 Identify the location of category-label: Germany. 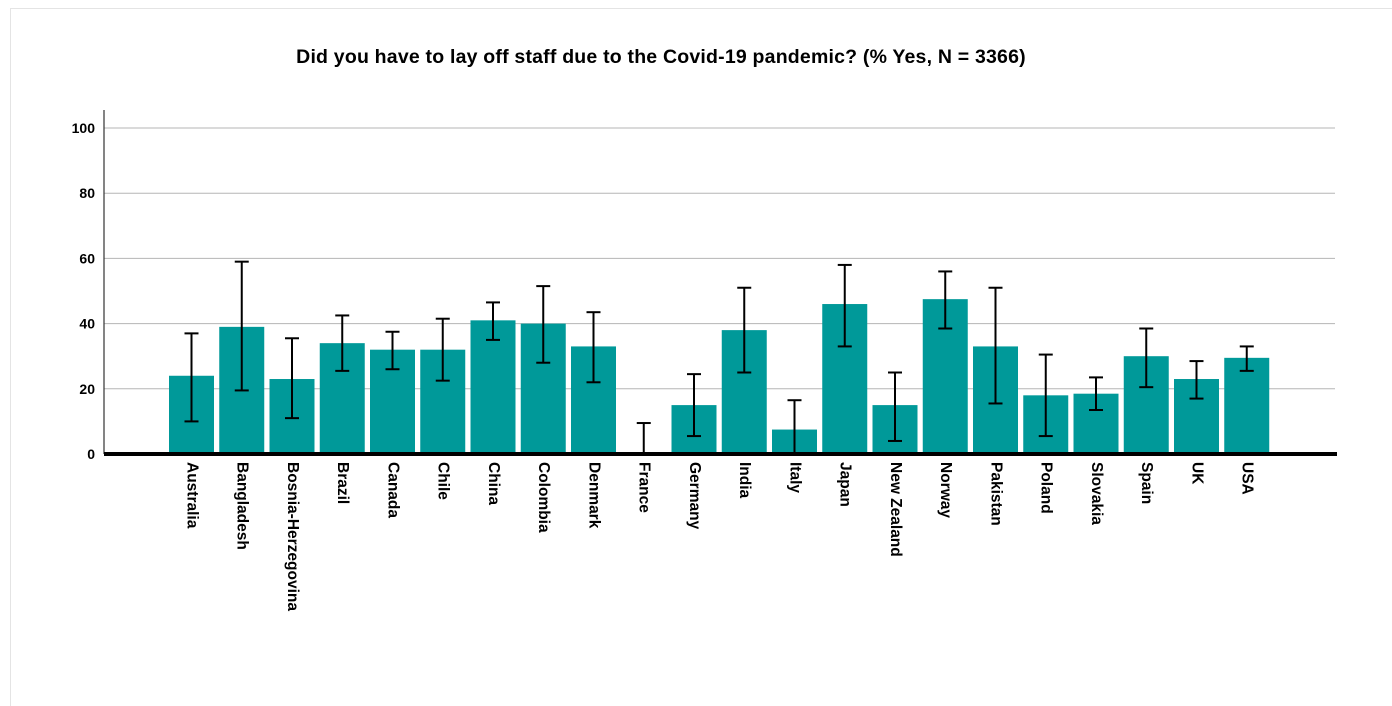
(694, 496).